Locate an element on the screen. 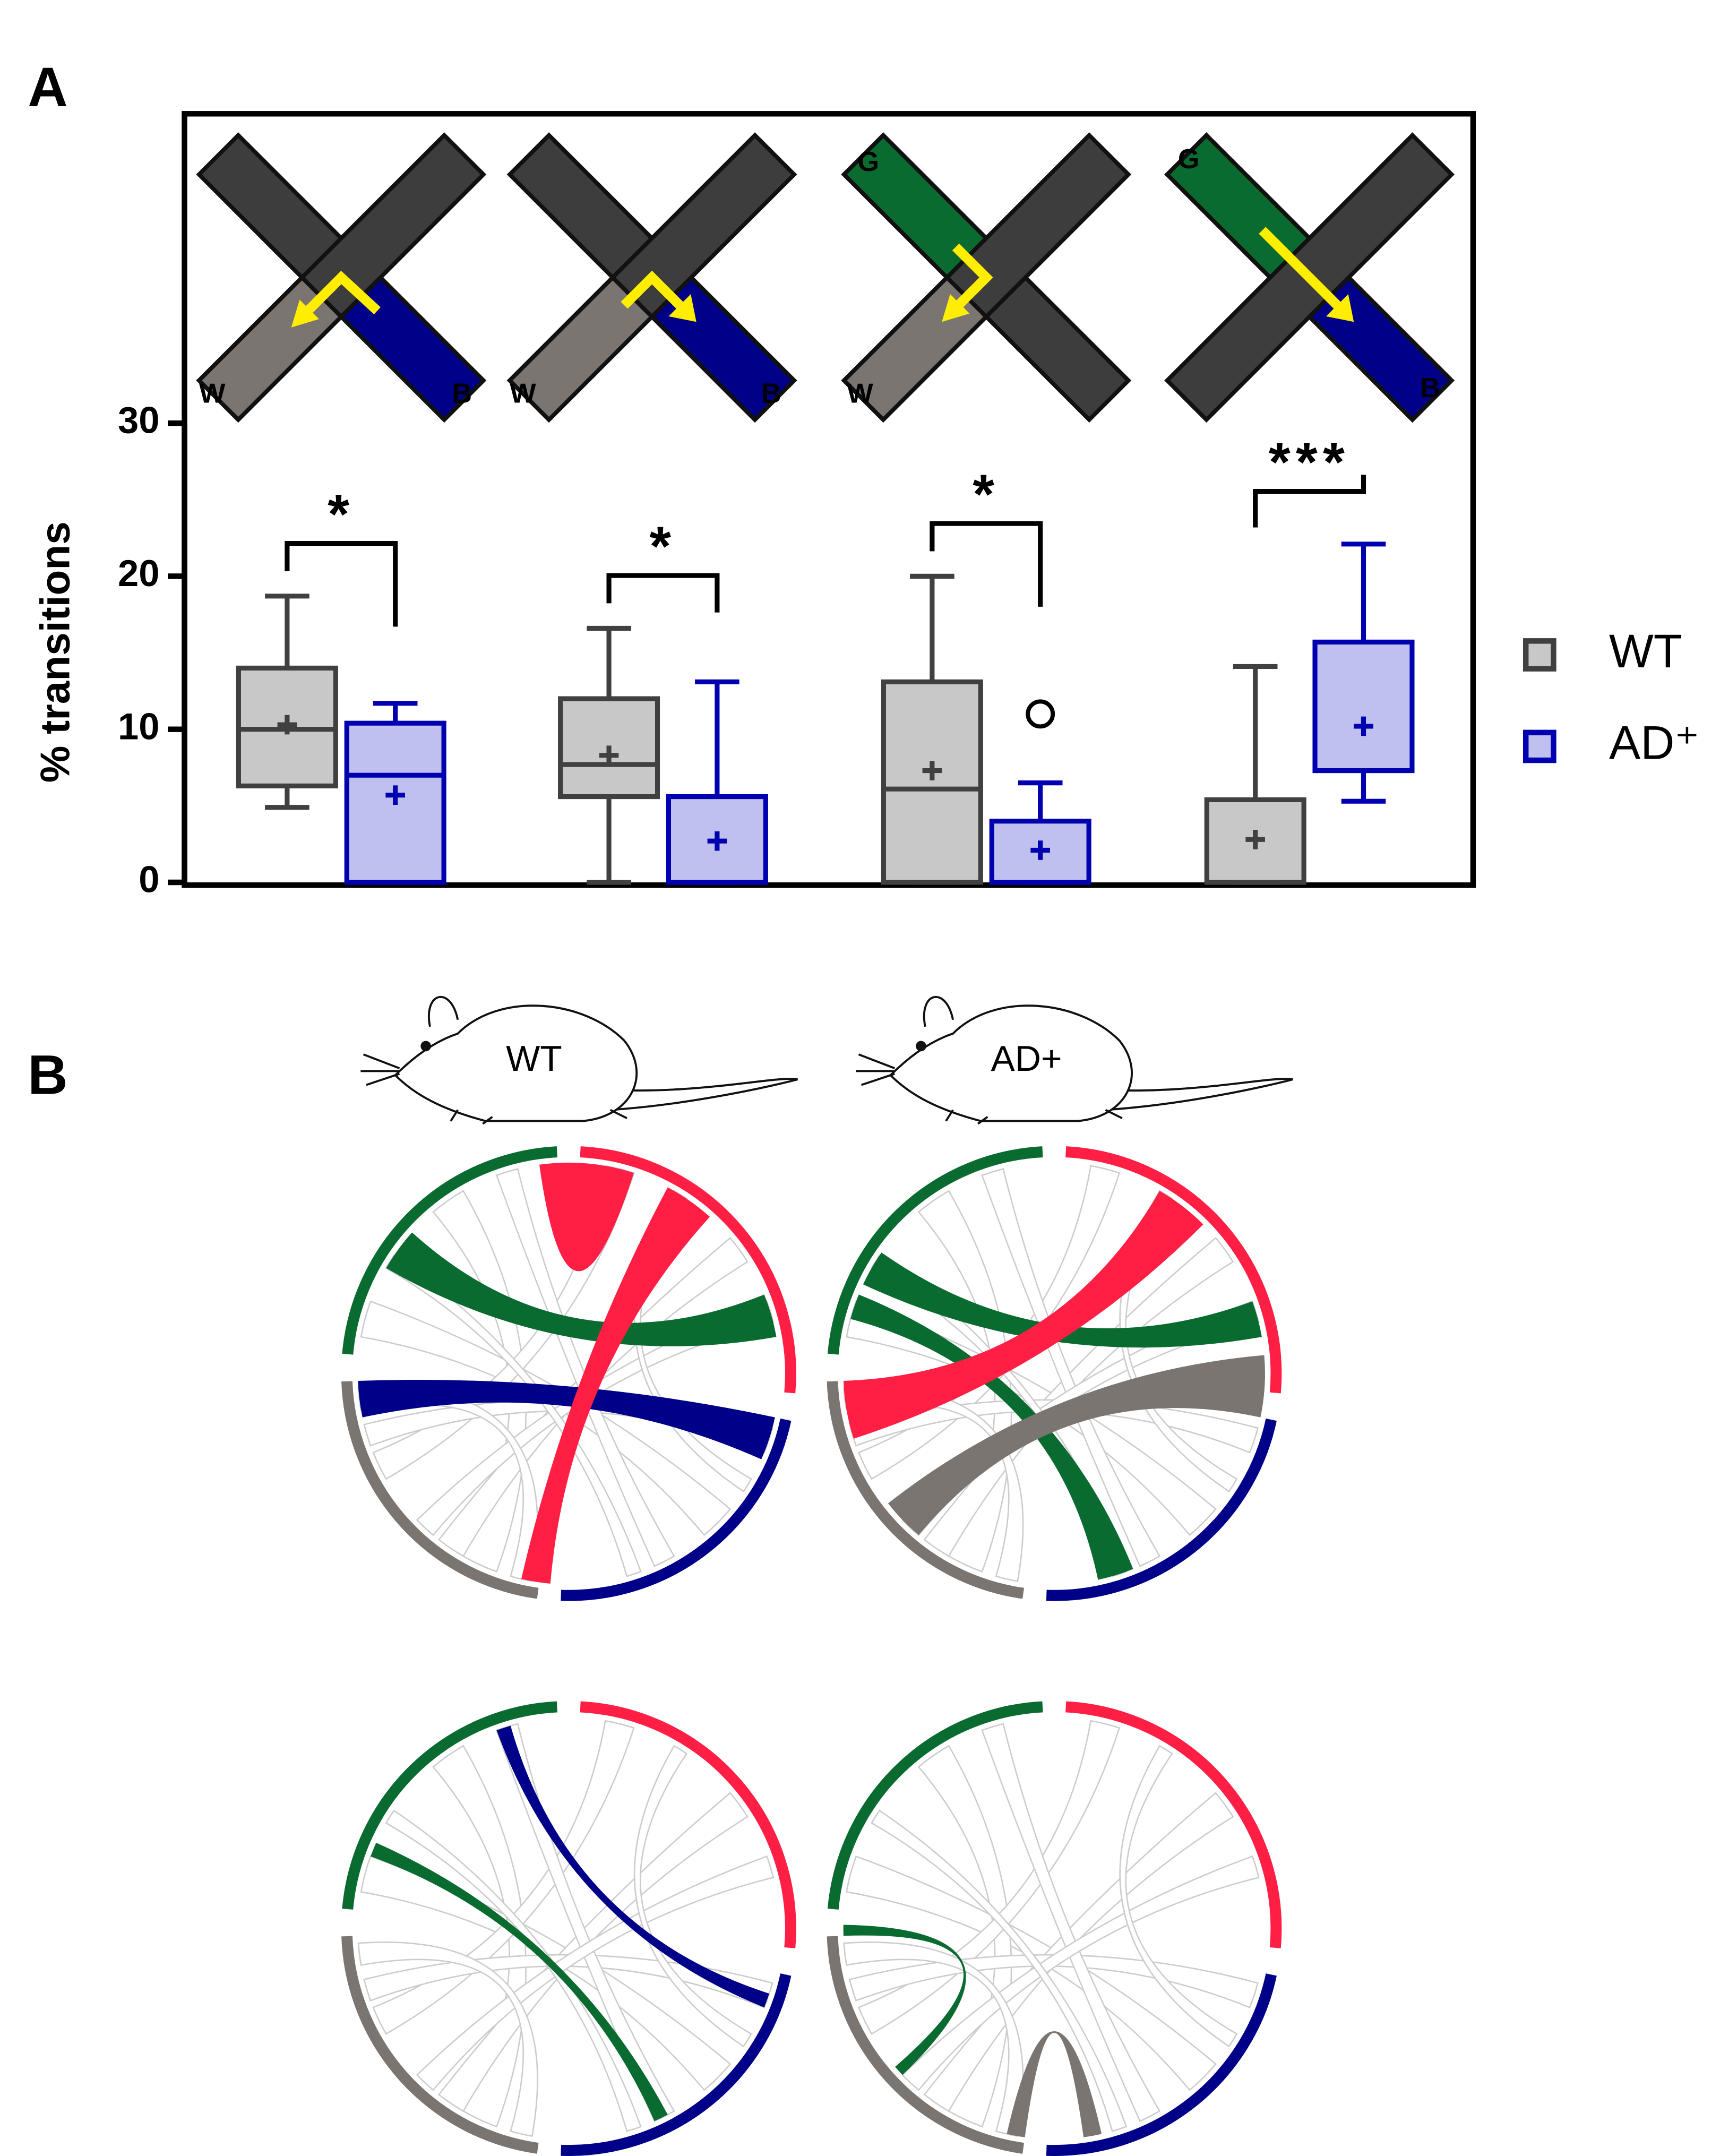 The image size is (1720, 2156). y-tick-label: 10 is located at coordinates (139, 726).